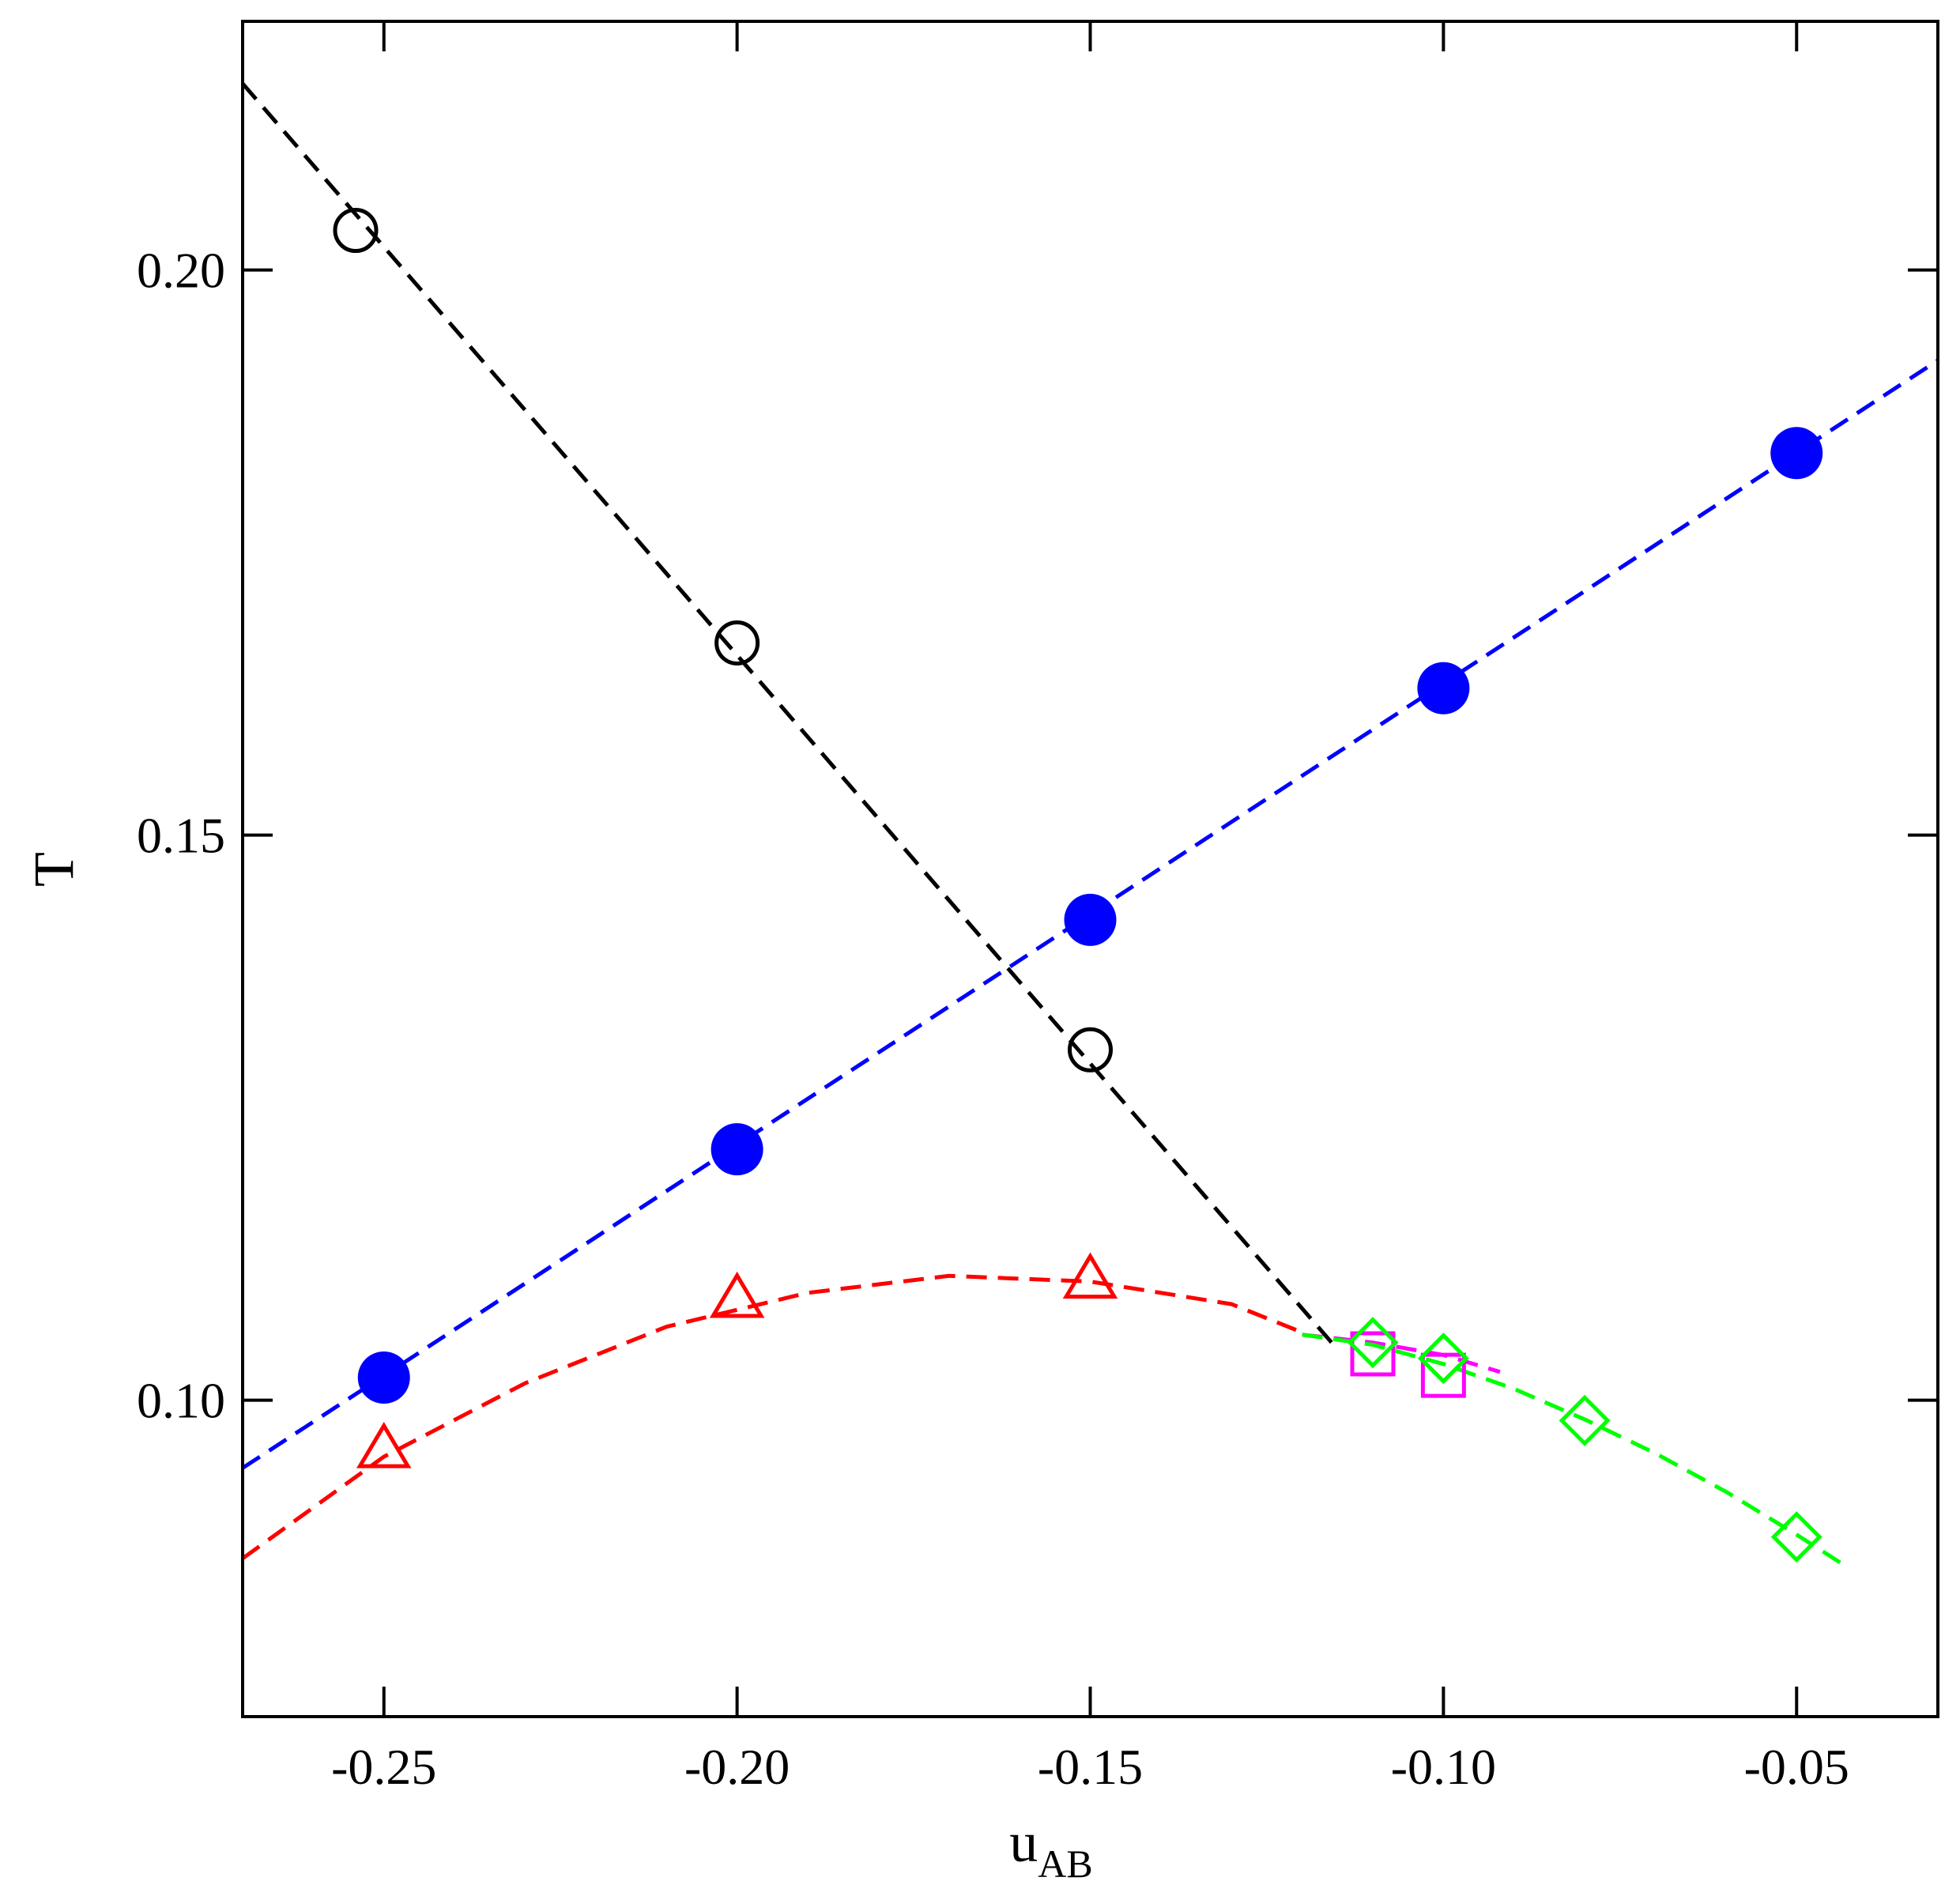 This screenshot has width=1960, height=1900. I want to click on x-tick-label: -0.20, so click(737, 1767).